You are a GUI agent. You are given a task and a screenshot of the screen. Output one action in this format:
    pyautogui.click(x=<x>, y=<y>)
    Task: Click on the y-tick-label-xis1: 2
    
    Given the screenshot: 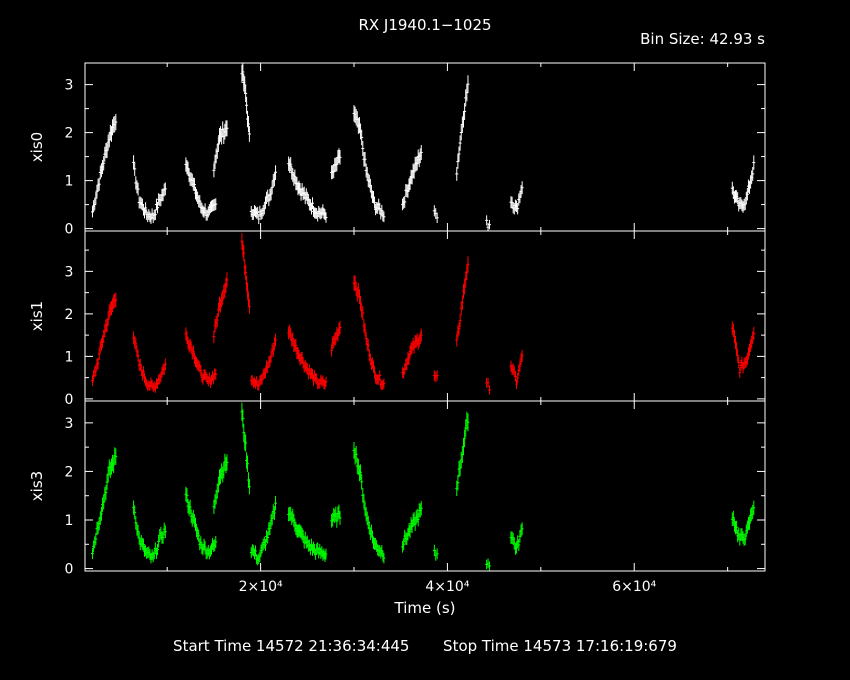 What is the action you would take?
    pyautogui.click(x=69, y=315)
    